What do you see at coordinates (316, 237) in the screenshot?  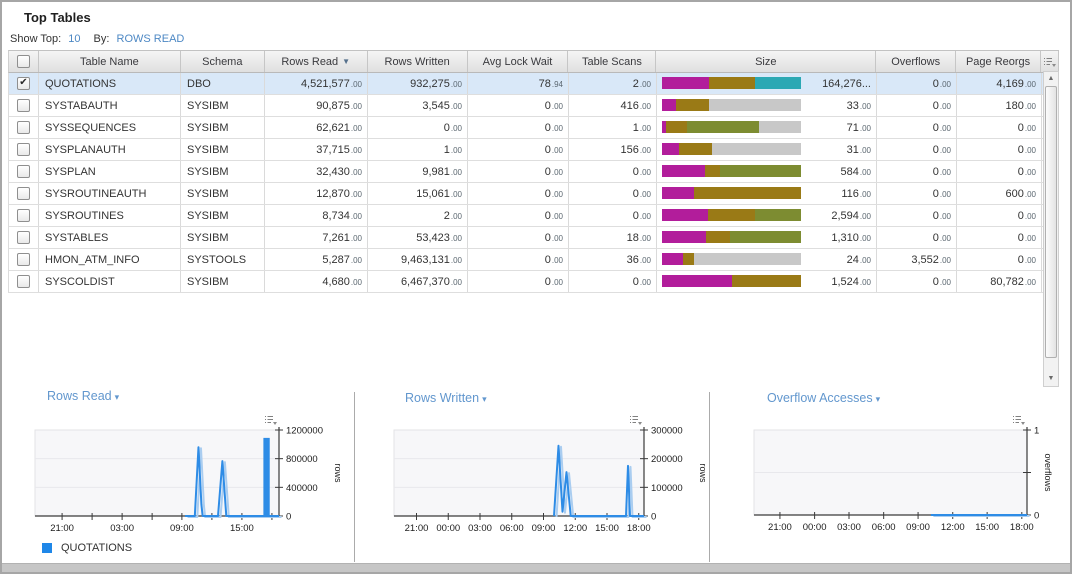 I see `cell-rows-read: 7,261.00` at bounding box center [316, 237].